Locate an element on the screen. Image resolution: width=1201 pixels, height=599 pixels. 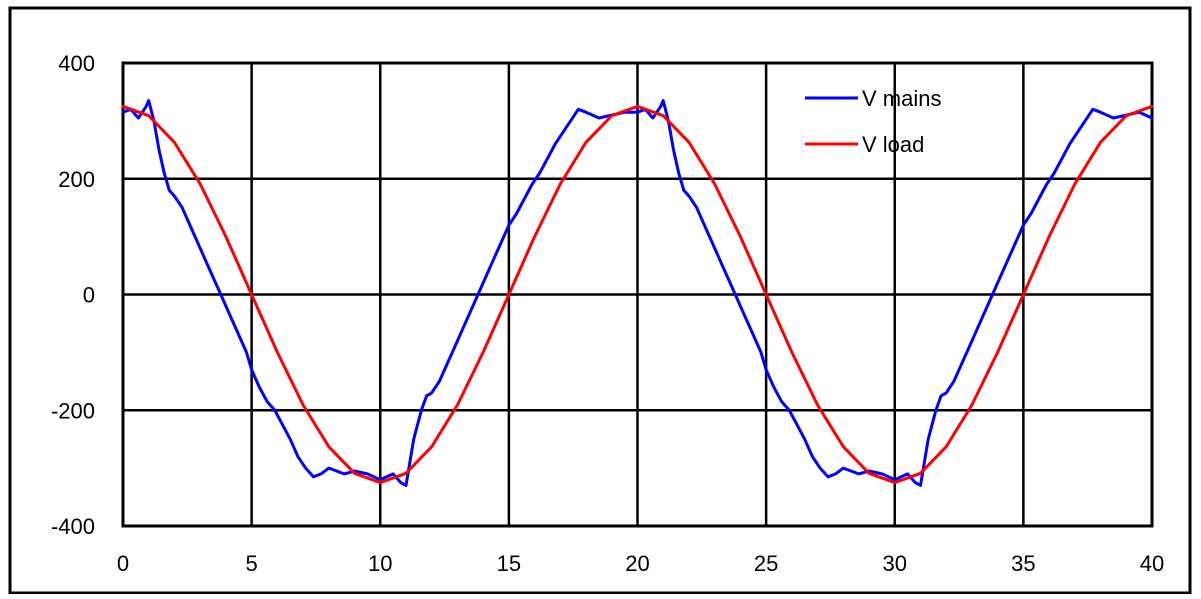
x-tick-label: 25 is located at coordinates (766, 563).